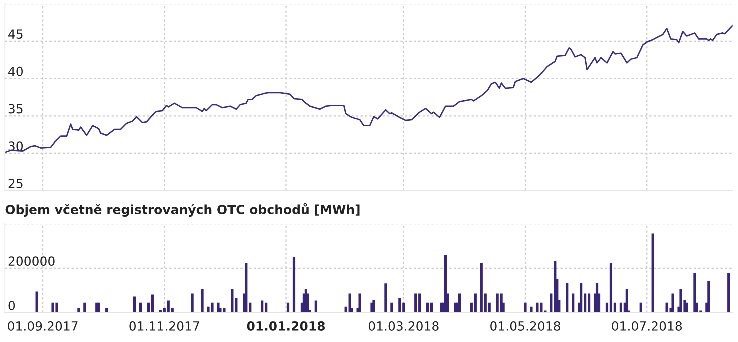  Describe the element at coordinates (15, 35) in the screenshot. I see `y-tick-label: 45` at that location.